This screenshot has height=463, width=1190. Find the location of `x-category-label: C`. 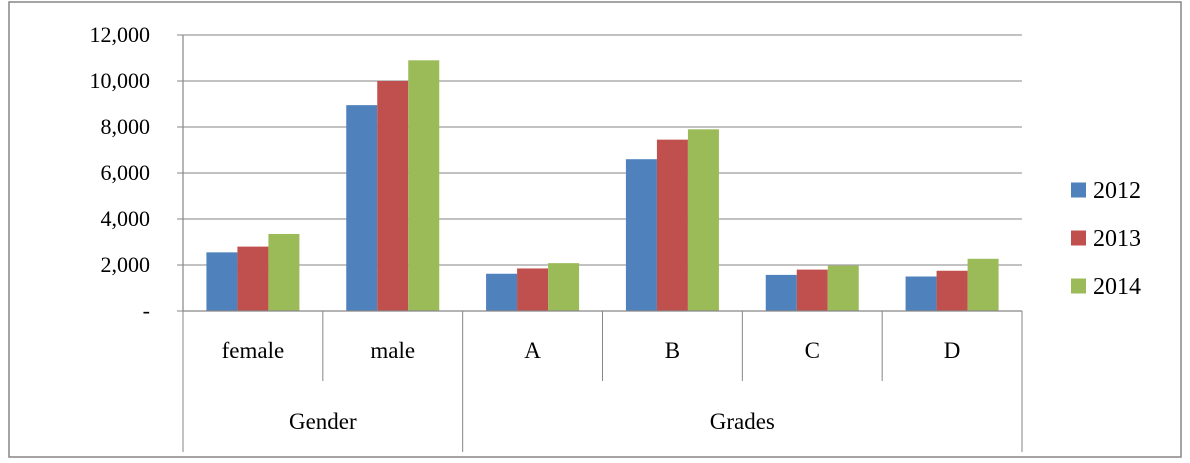

x-category-label: C is located at coordinates (812, 350).